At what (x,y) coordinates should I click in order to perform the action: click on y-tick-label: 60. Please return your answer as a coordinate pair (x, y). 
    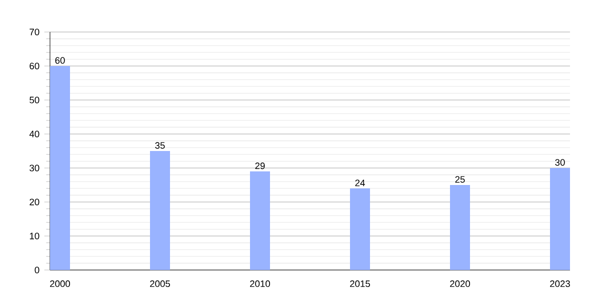
    Looking at the image, I should click on (35, 66).